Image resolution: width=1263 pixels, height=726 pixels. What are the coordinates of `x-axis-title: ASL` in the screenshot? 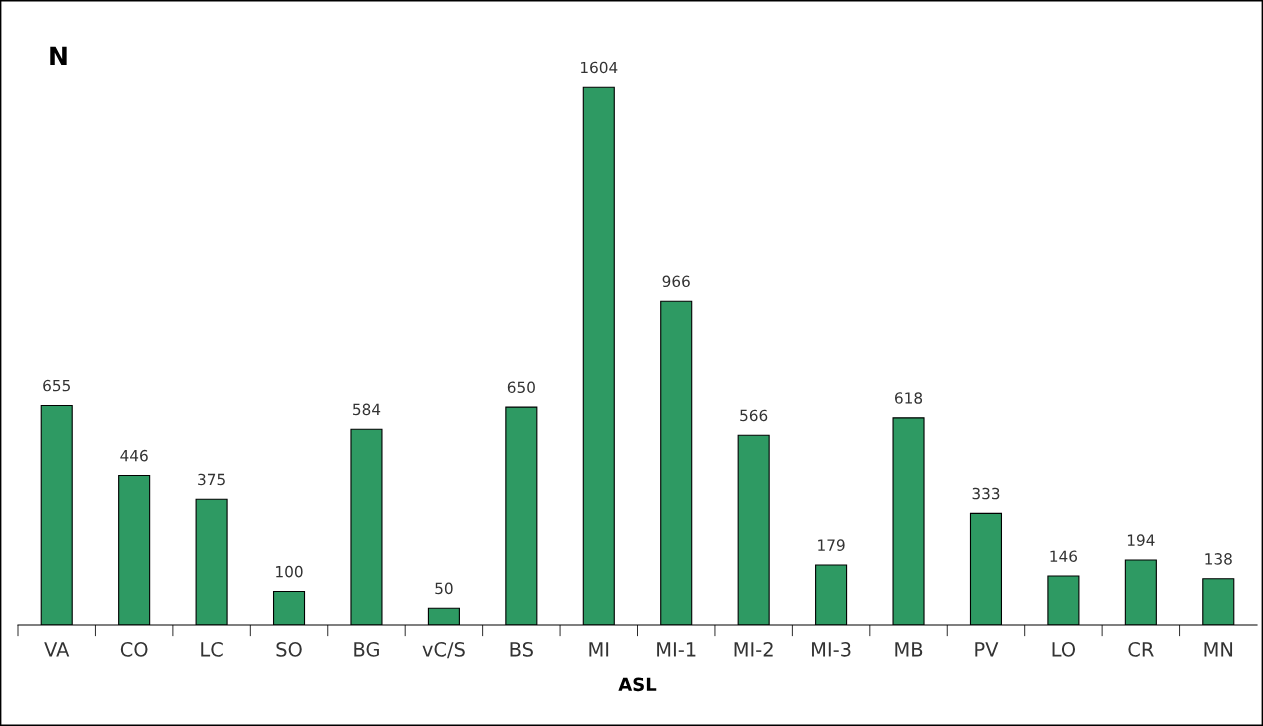 It's located at (637, 684).